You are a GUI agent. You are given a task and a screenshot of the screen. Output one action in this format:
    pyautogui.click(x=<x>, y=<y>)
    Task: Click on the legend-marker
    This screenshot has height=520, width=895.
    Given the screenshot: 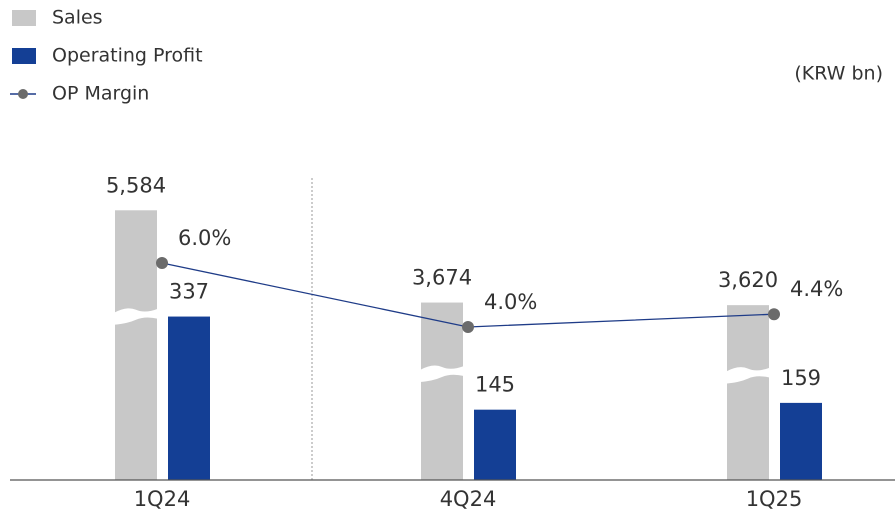 What is the action you would take?
    pyautogui.click(x=23, y=94)
    